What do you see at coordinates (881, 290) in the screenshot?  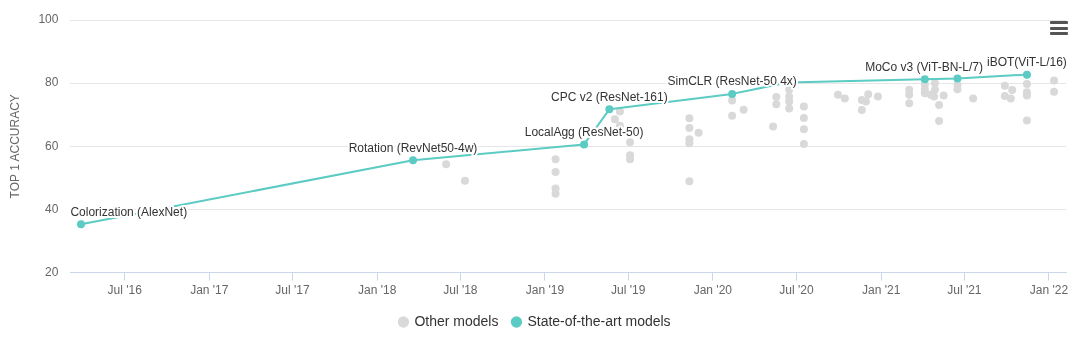 I see `x-tick-label: Jan '21` at bounding box center [881, 290].